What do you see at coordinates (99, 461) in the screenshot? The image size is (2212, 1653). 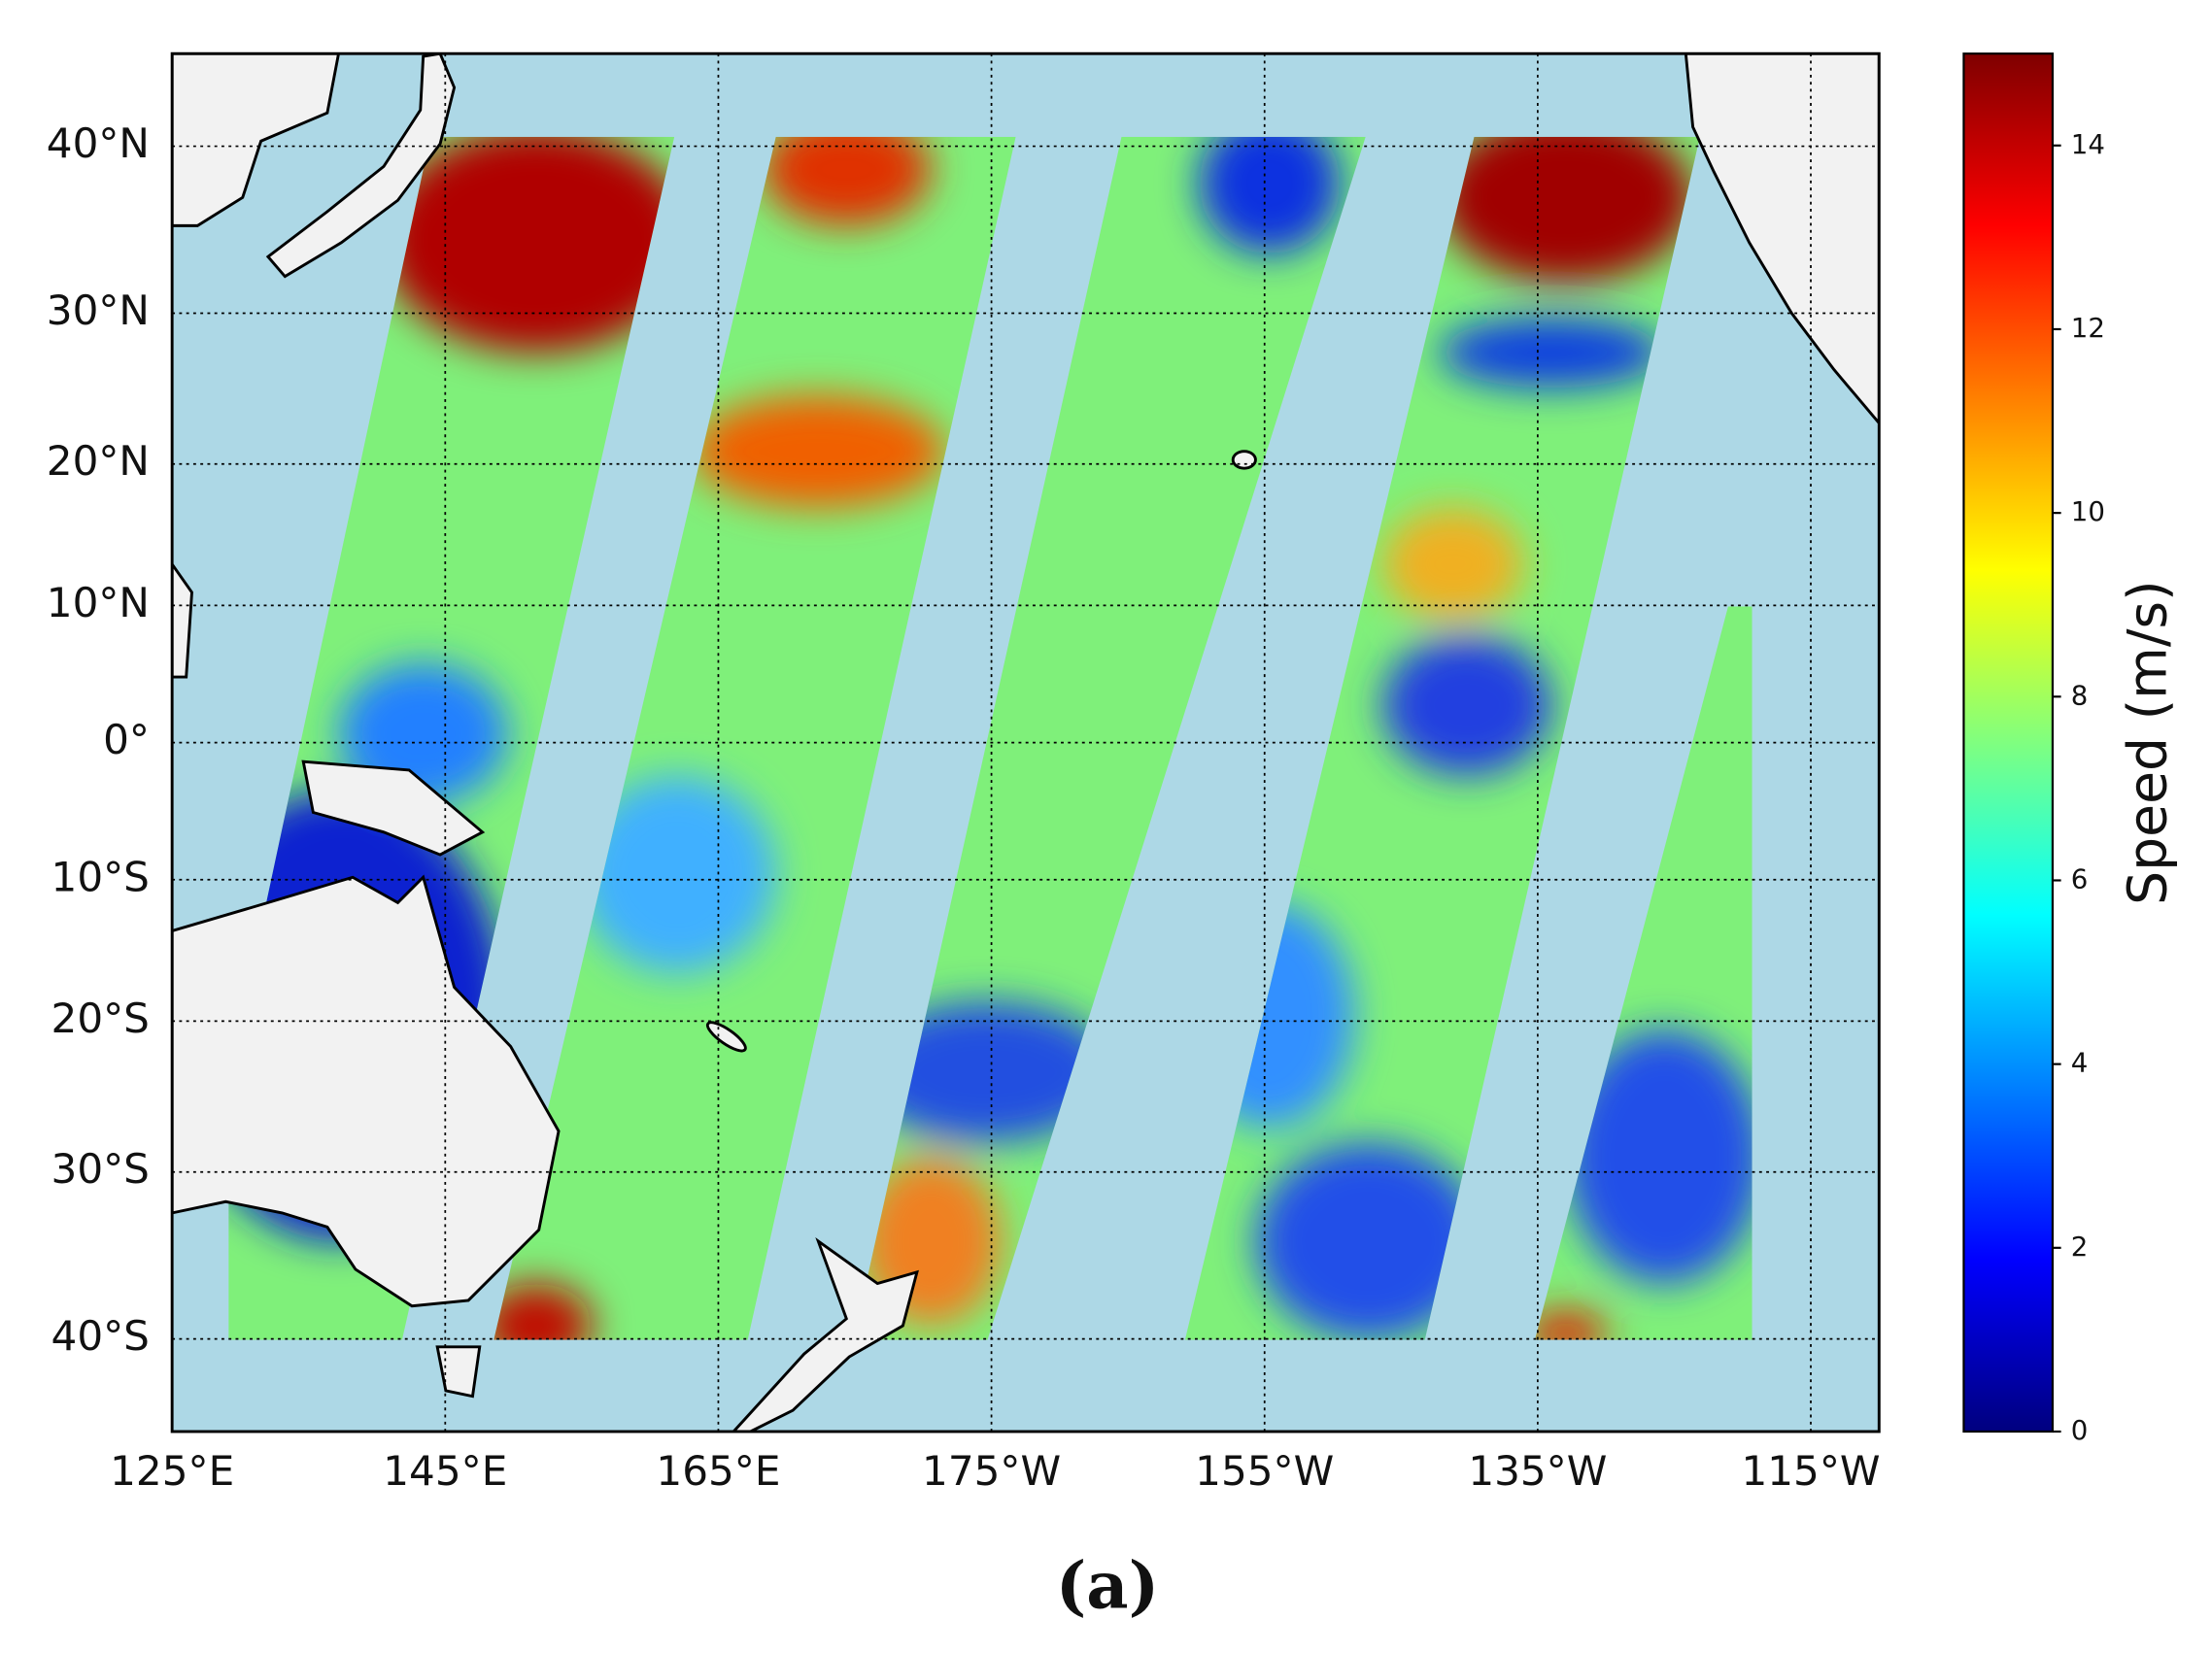 I see `y-tick-label: 20°N` at bounding box center [99, 461].